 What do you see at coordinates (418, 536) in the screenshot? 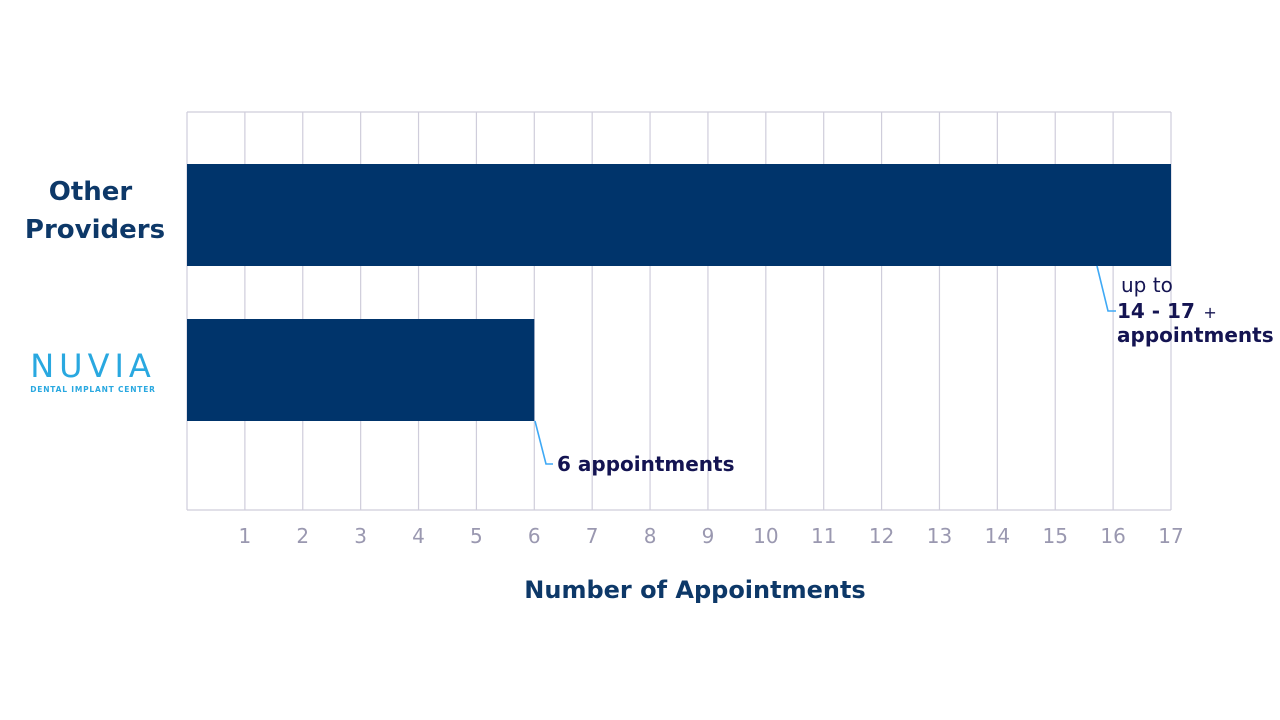
I see `x-tick-label-4: 4` at bounding box center [418, 536].